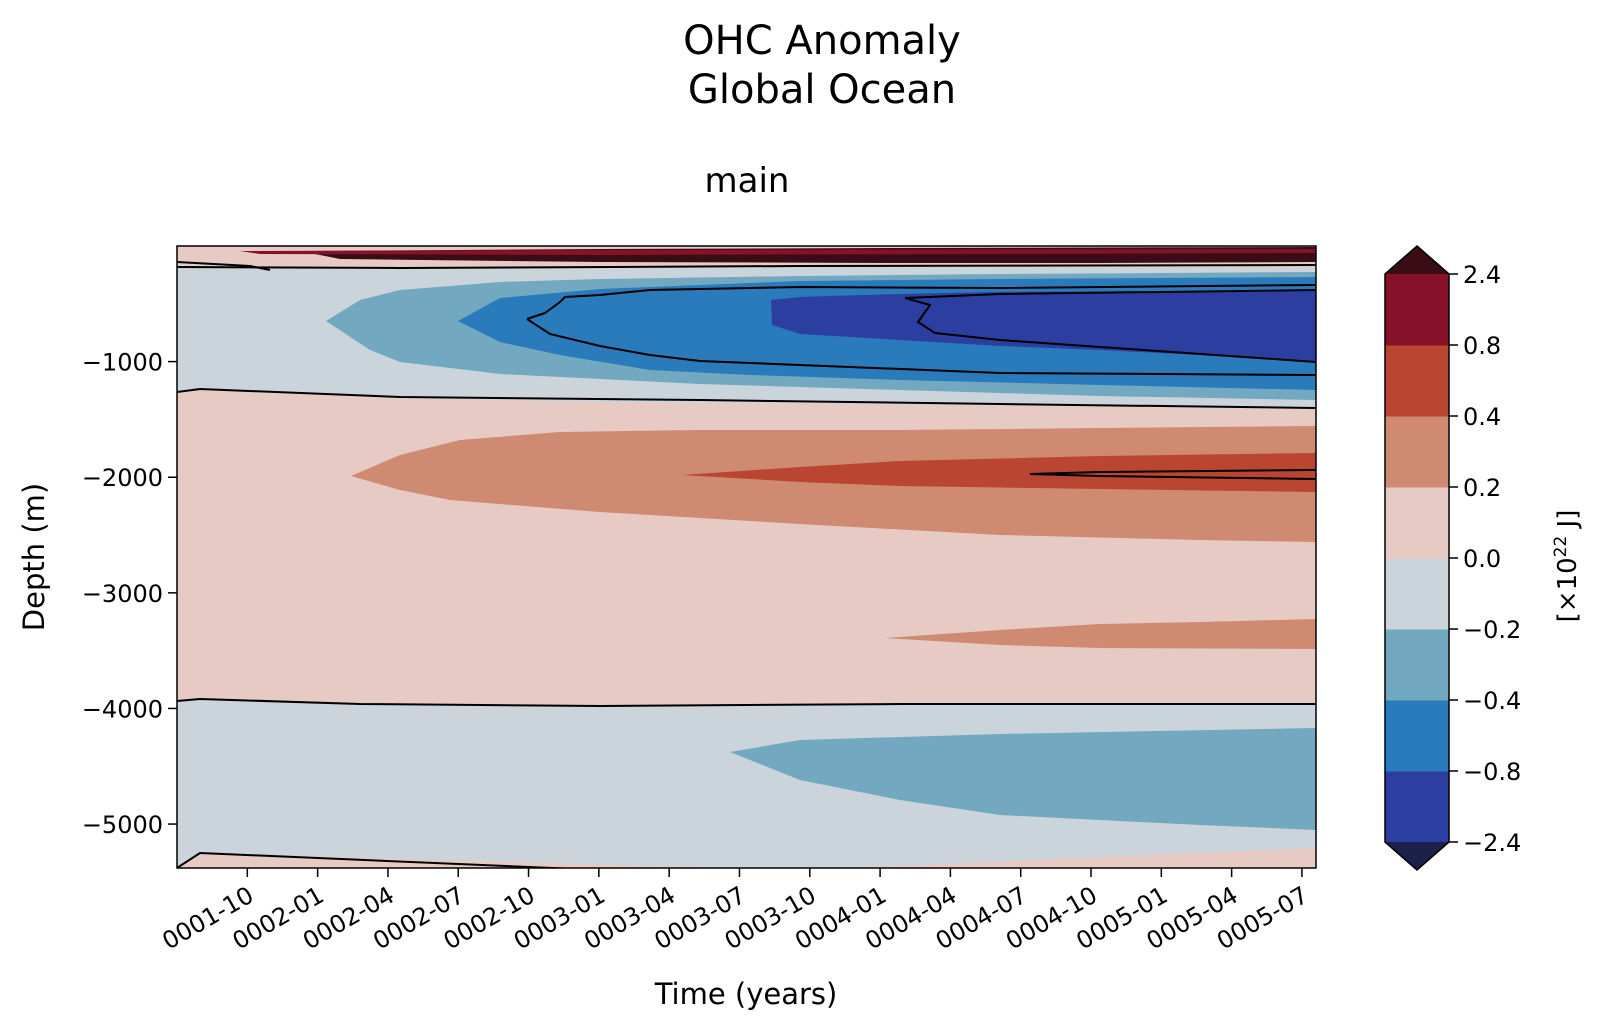 This screenshot has height=1030, width=1598. I want to click on figure-title-line-2: Global Ocean, so click(822, 90).